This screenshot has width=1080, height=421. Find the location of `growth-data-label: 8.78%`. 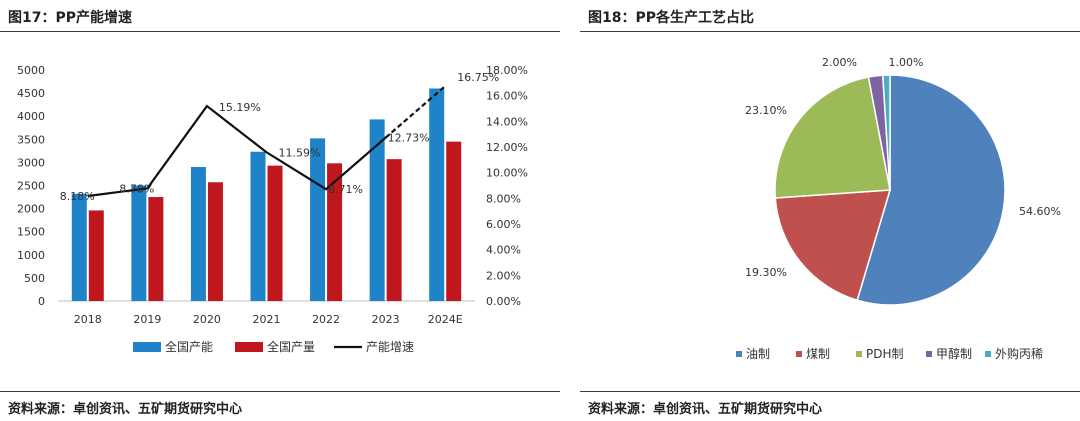

growth-data-label: 8.78% is located at coordinates (136, 188).